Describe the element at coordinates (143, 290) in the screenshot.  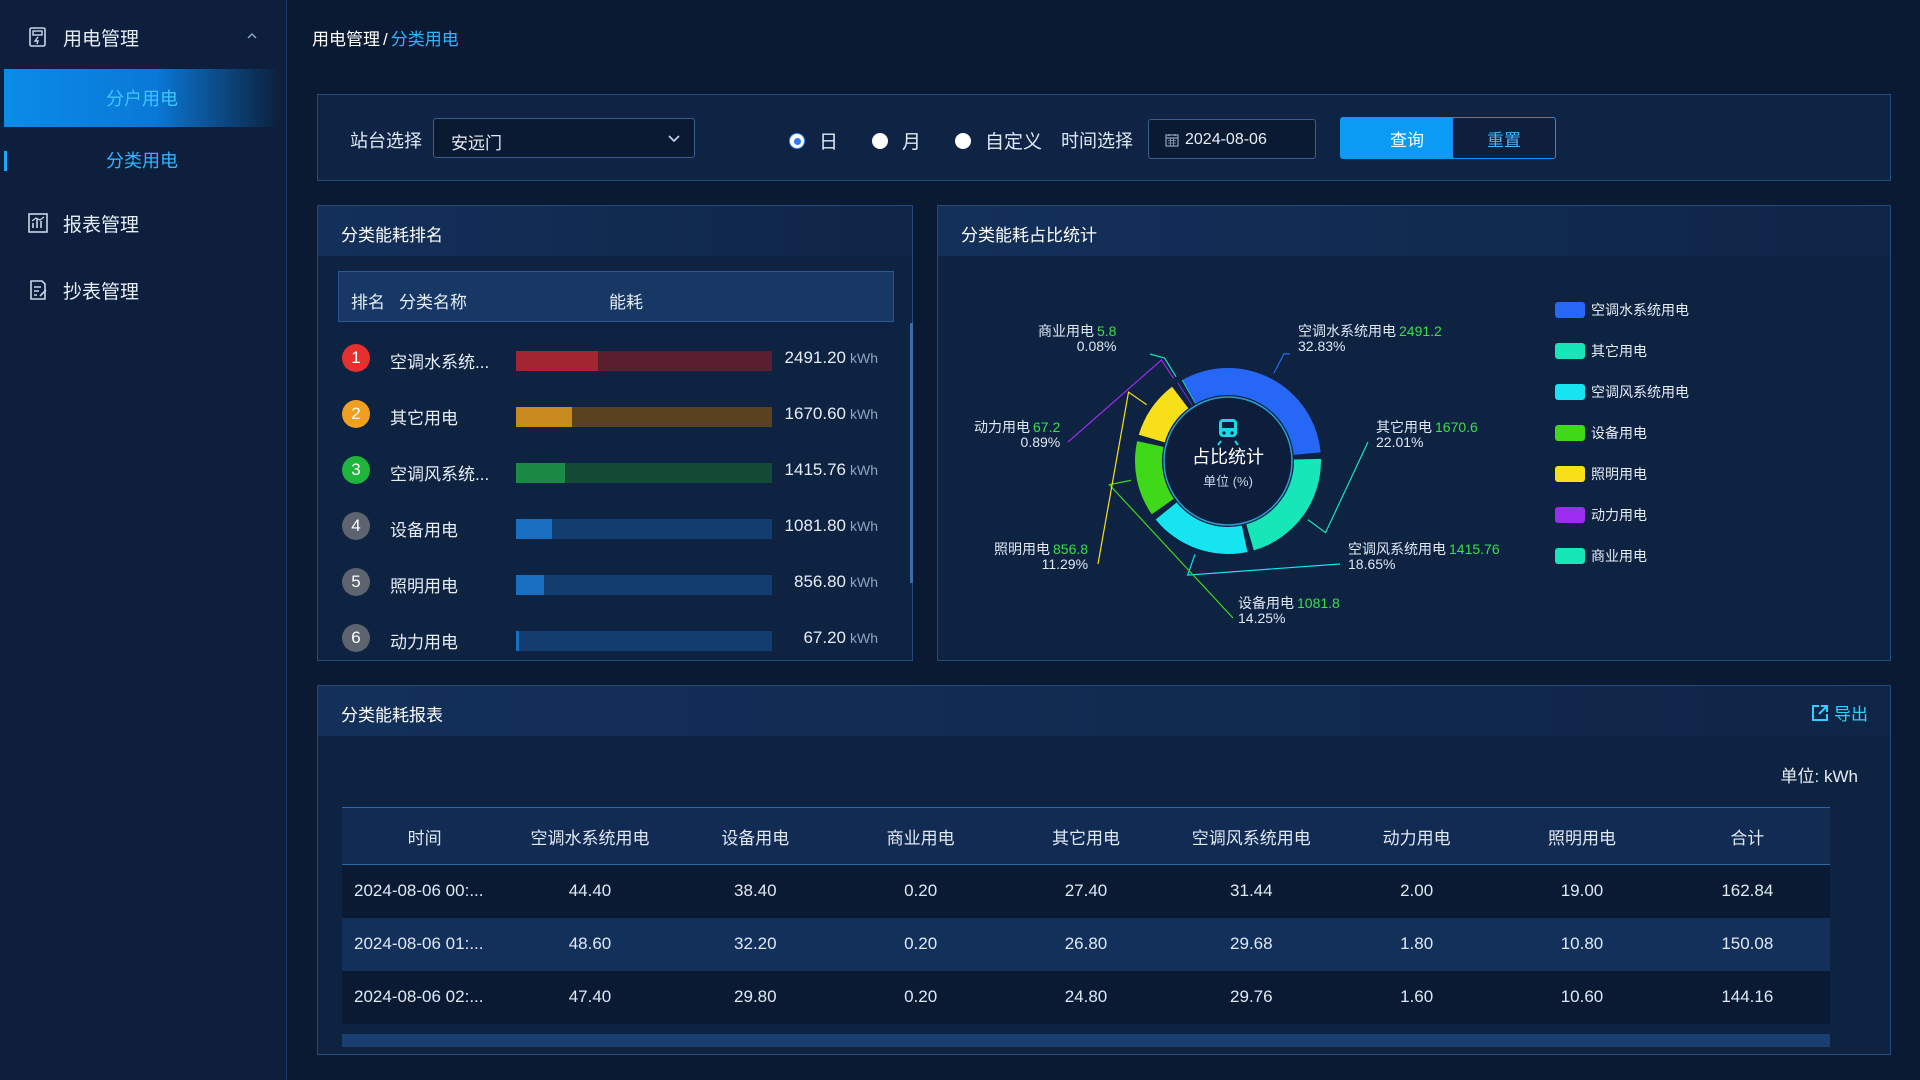
I see `menu-group-meter-reading: 抄表管理` at that location.